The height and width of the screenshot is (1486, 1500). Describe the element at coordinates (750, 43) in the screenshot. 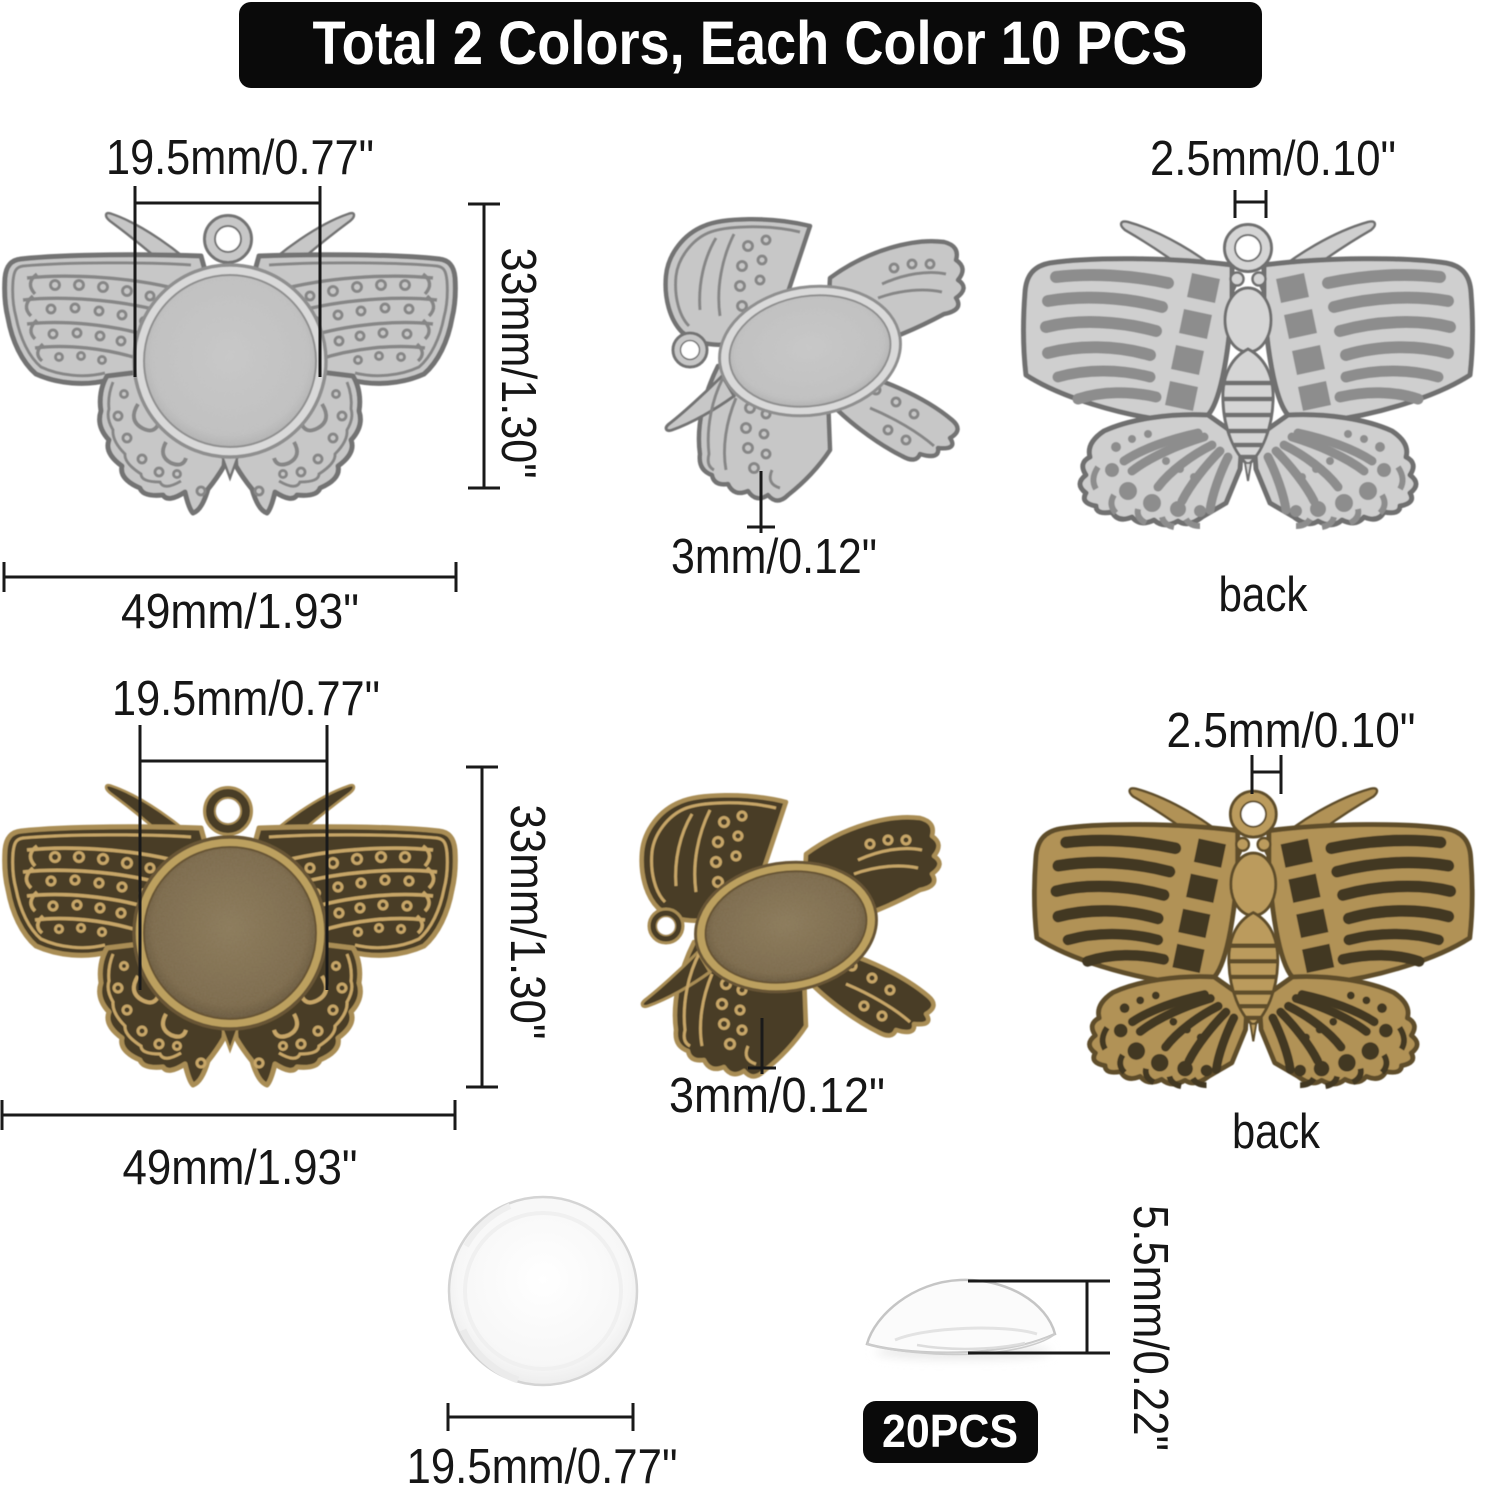

I see `svg-text:Total 2 Colors, Each Color 10: Total 2 Colors, Each Color 10 PCS` at that location.